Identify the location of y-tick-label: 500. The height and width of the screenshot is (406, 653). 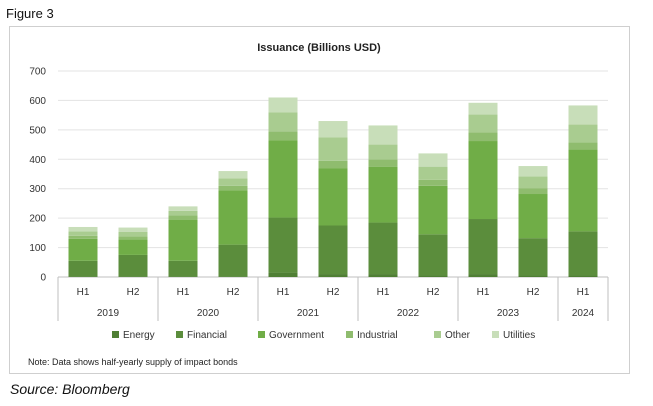
(37, 130).